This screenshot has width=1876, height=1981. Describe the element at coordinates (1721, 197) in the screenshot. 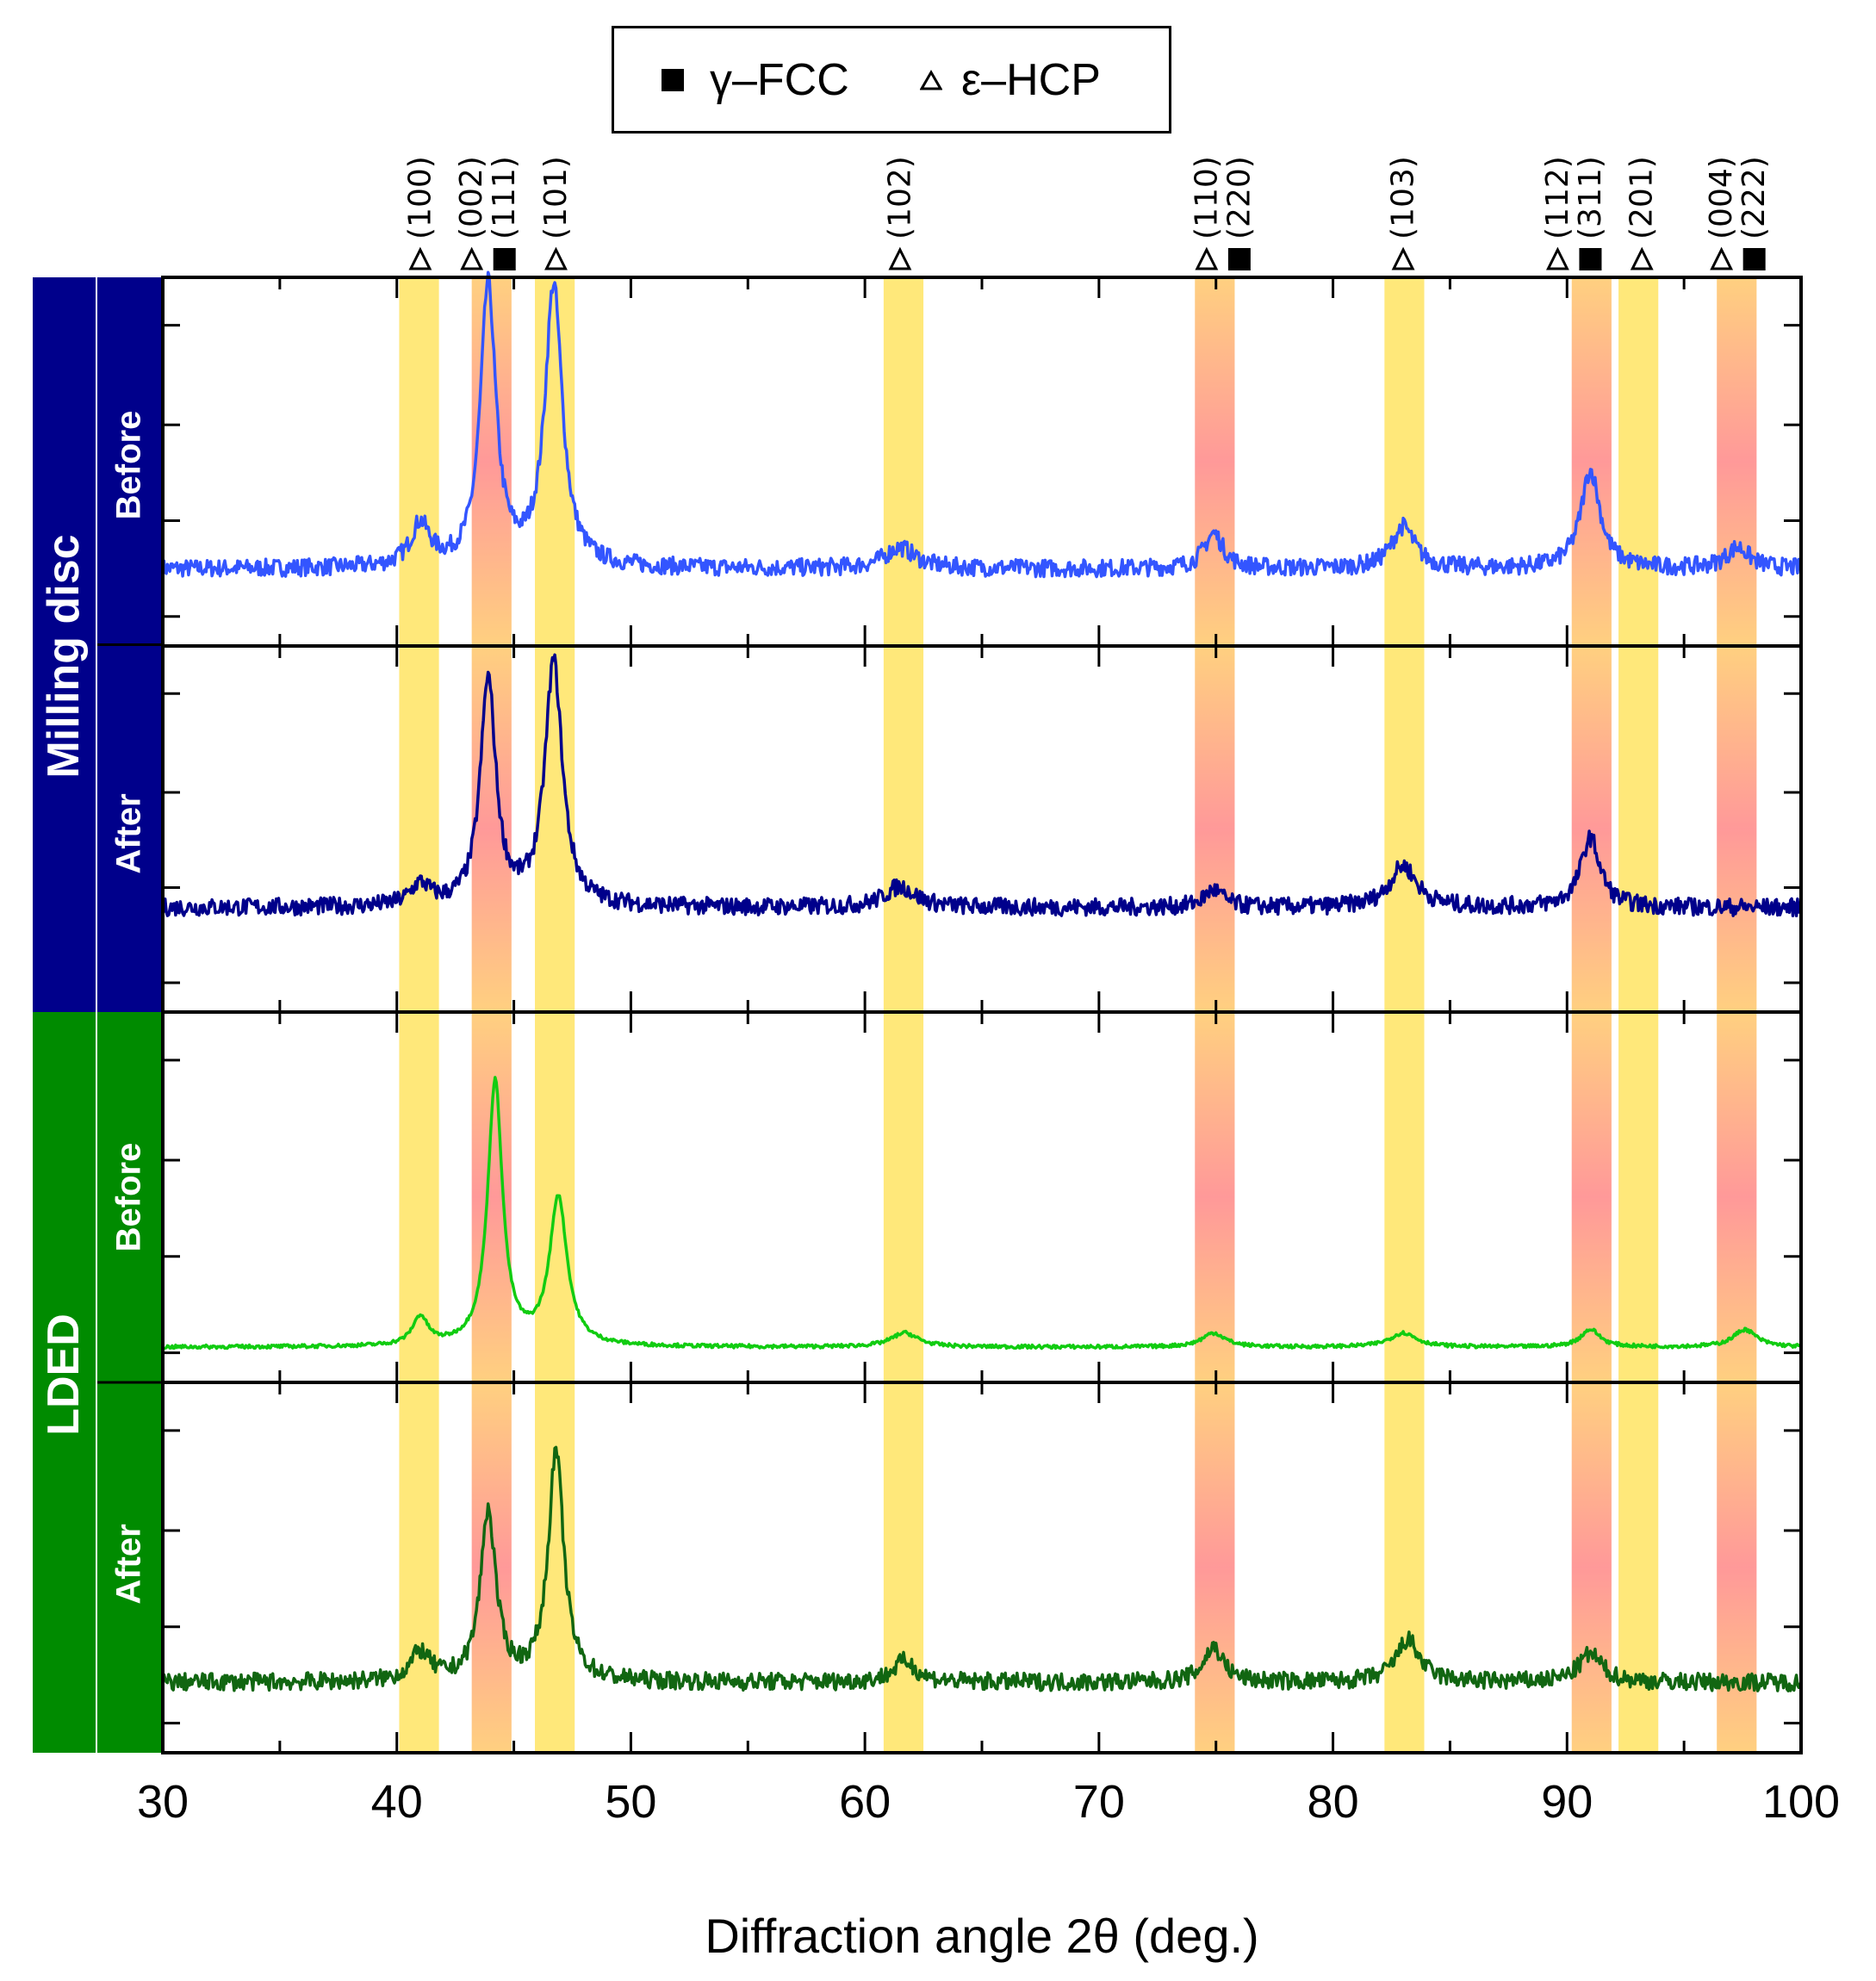

I see `peak-label: (004)` at that location.